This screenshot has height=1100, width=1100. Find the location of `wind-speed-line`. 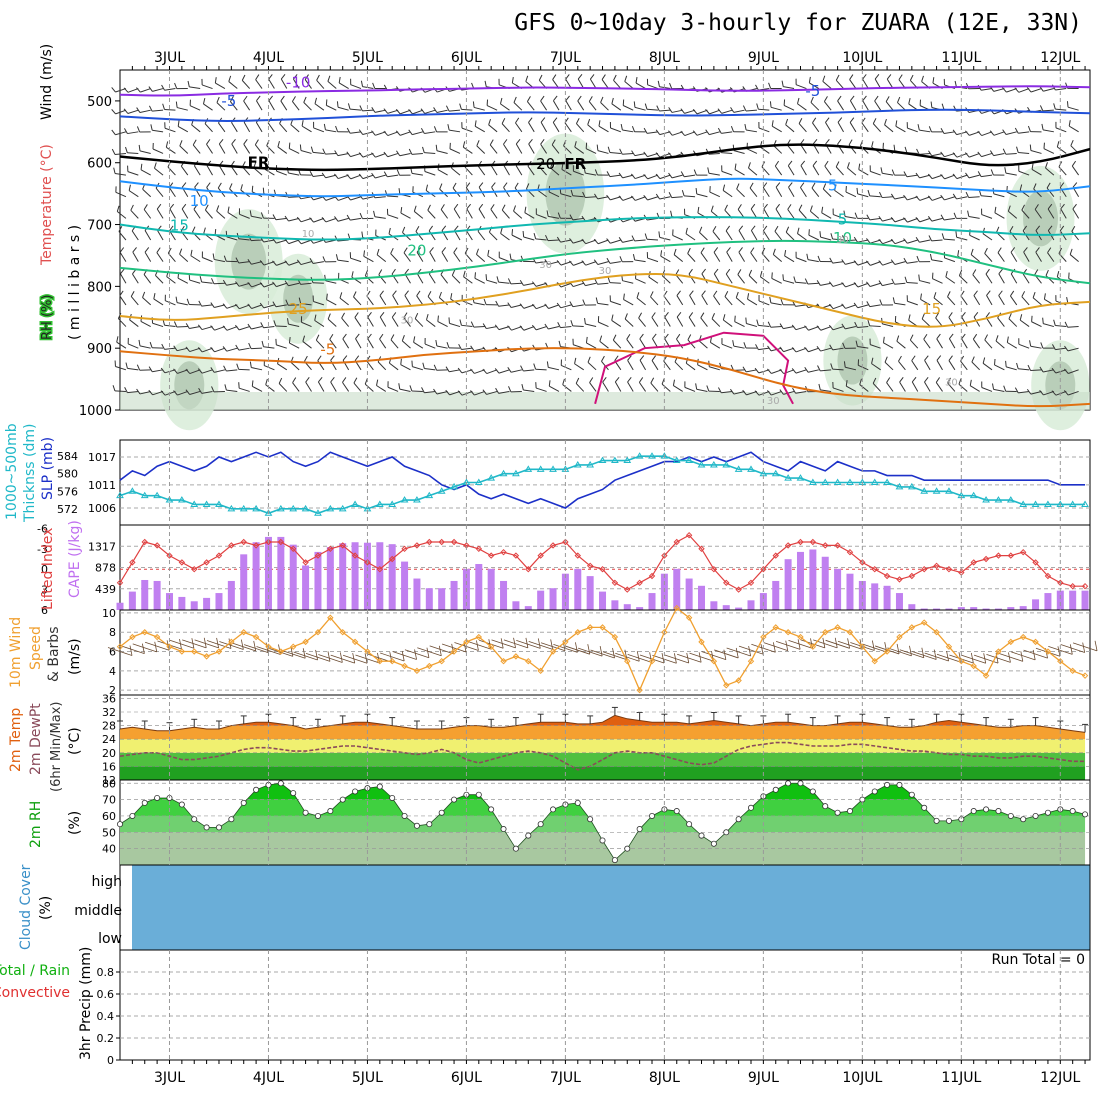

wind-speed-line is located at coordinates (602, 649).